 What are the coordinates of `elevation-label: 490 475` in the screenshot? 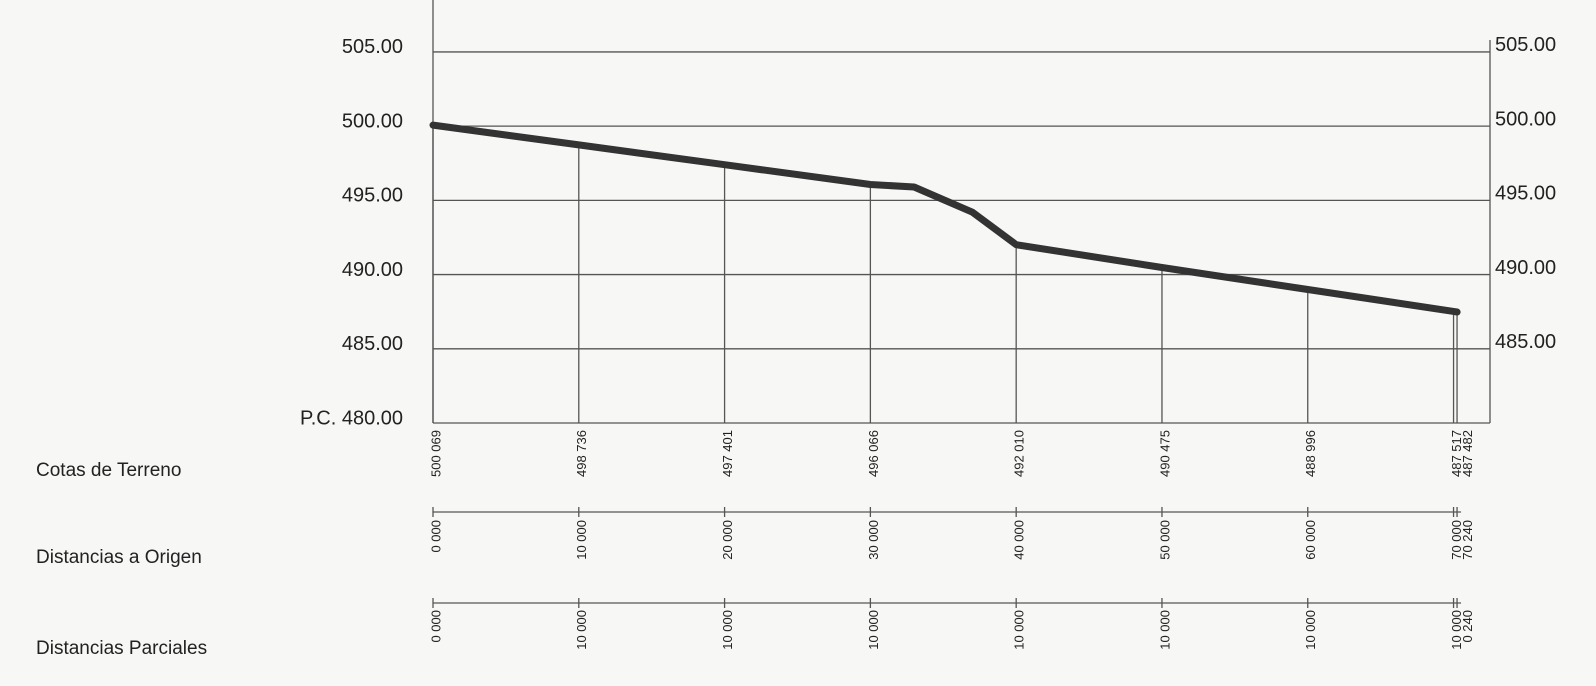 It's located at (1164, 453).